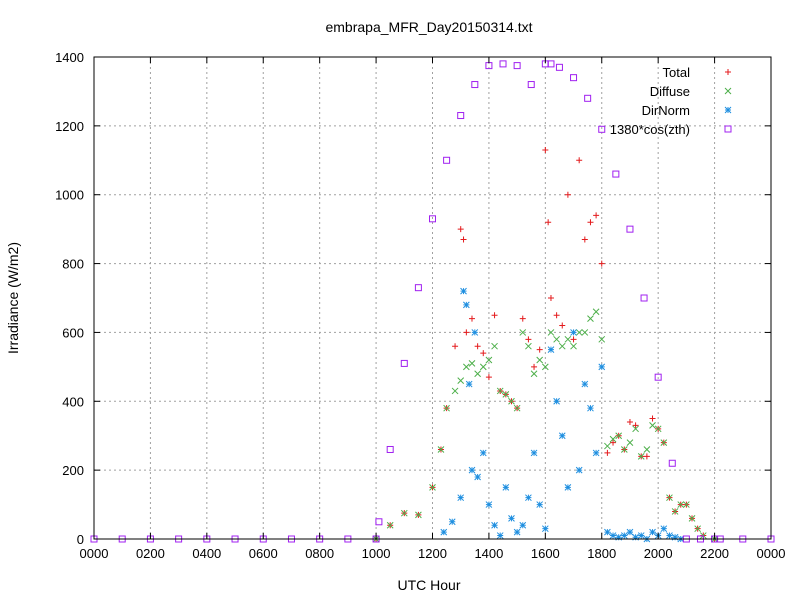 The width and height of the screenshot is (800, 600). I want to click on x-tick-label: 1200, so click(432, 553).